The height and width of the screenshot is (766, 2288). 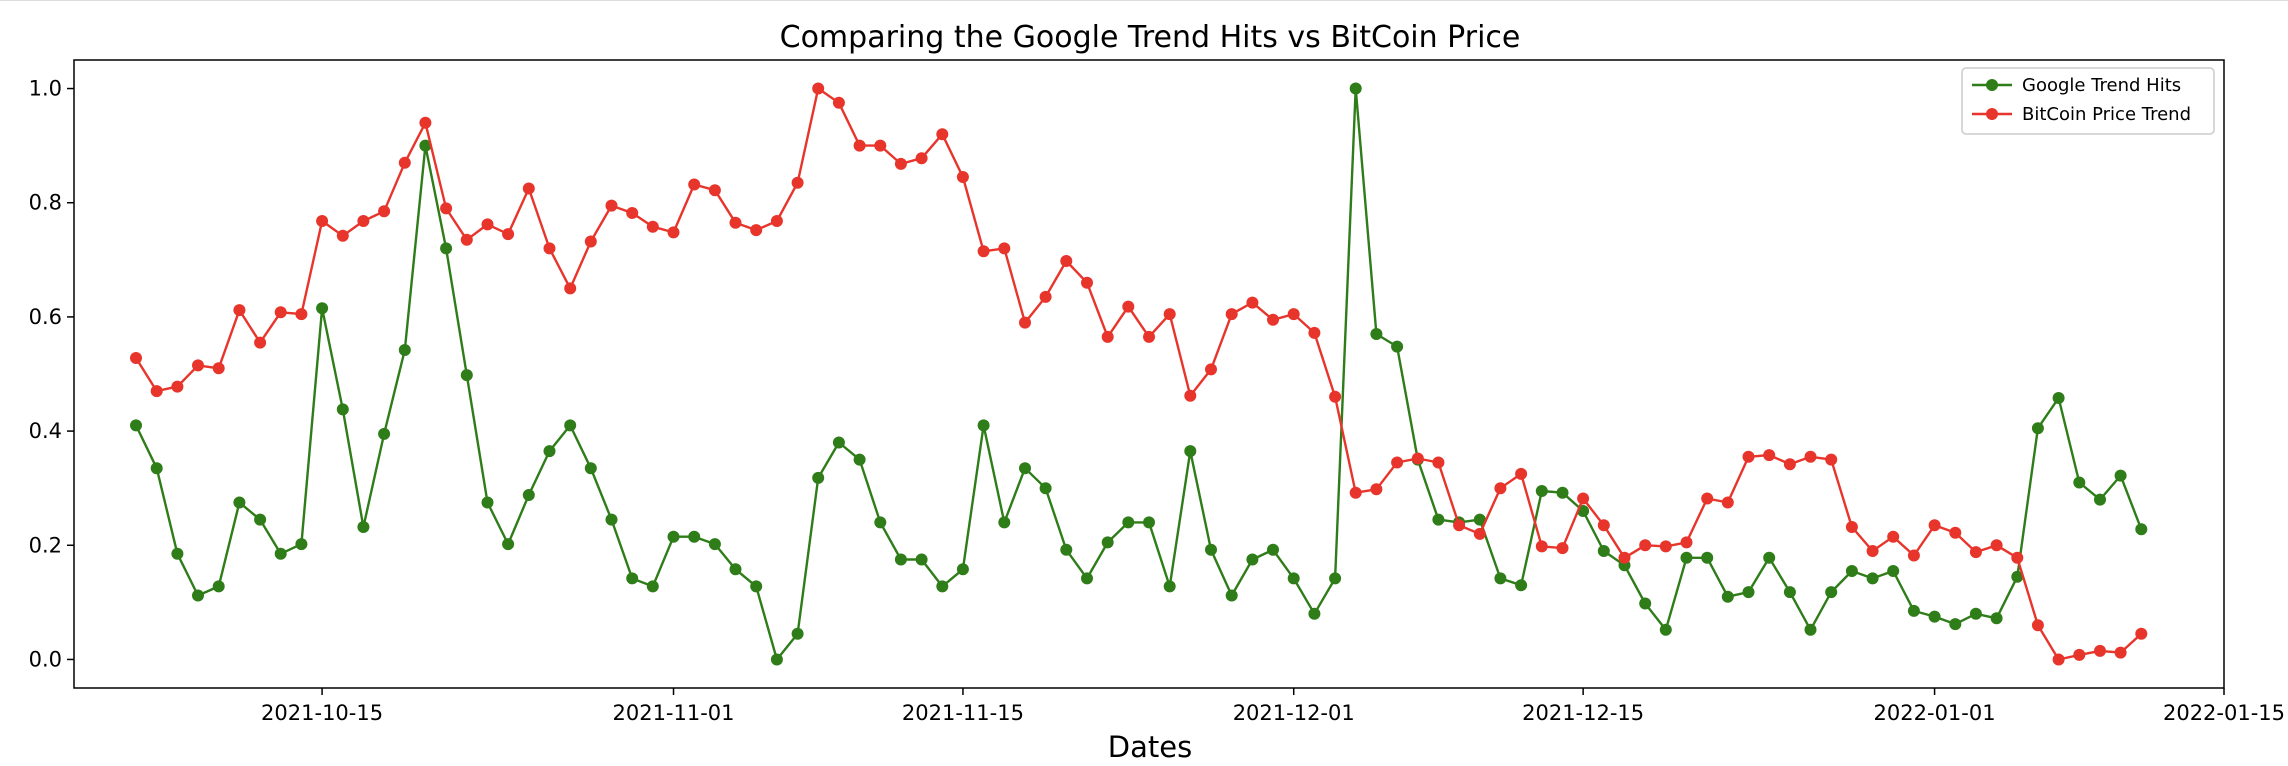 What do you see at coordinates (1935, 713) in the screenshot?
I see `x-tick-label: 2022-01-01` at bounding box center [1935, 713].